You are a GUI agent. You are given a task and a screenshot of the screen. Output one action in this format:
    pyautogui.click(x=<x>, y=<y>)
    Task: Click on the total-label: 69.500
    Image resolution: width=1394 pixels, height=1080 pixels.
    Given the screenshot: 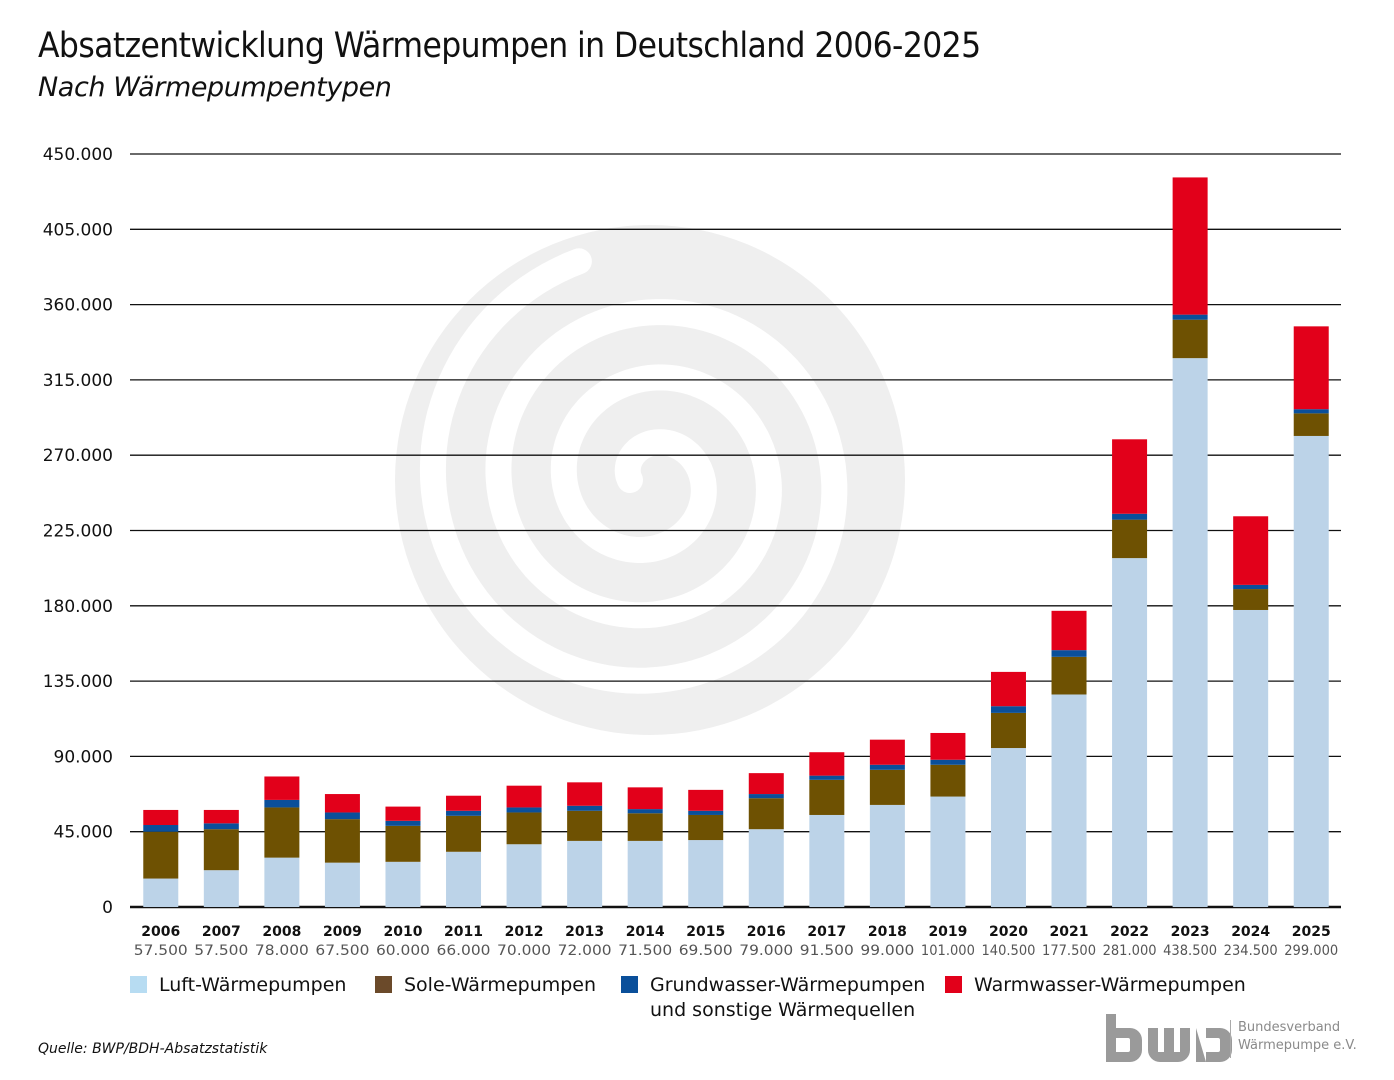 What is the action you would take?
    pyautogui.click(x=706, y=951)
    